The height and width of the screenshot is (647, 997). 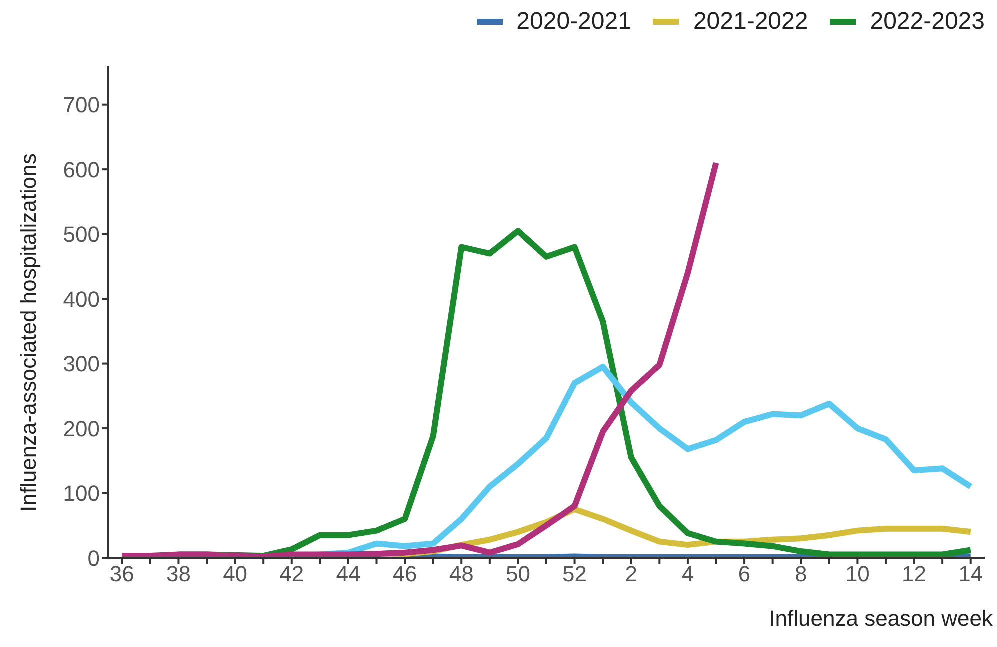 What do you see at coordinates (631, 574) in the screenshot?
I see `x-tick-label: 2` at bounding box center [631, 574].